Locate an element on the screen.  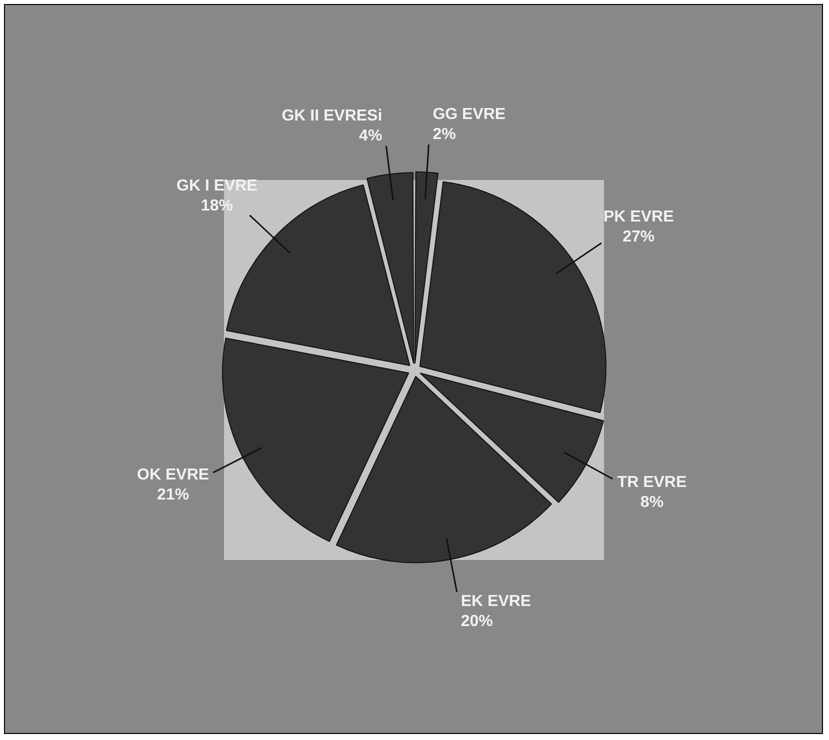
slice-label: TR EVRE is located at coordinates (652, 482).